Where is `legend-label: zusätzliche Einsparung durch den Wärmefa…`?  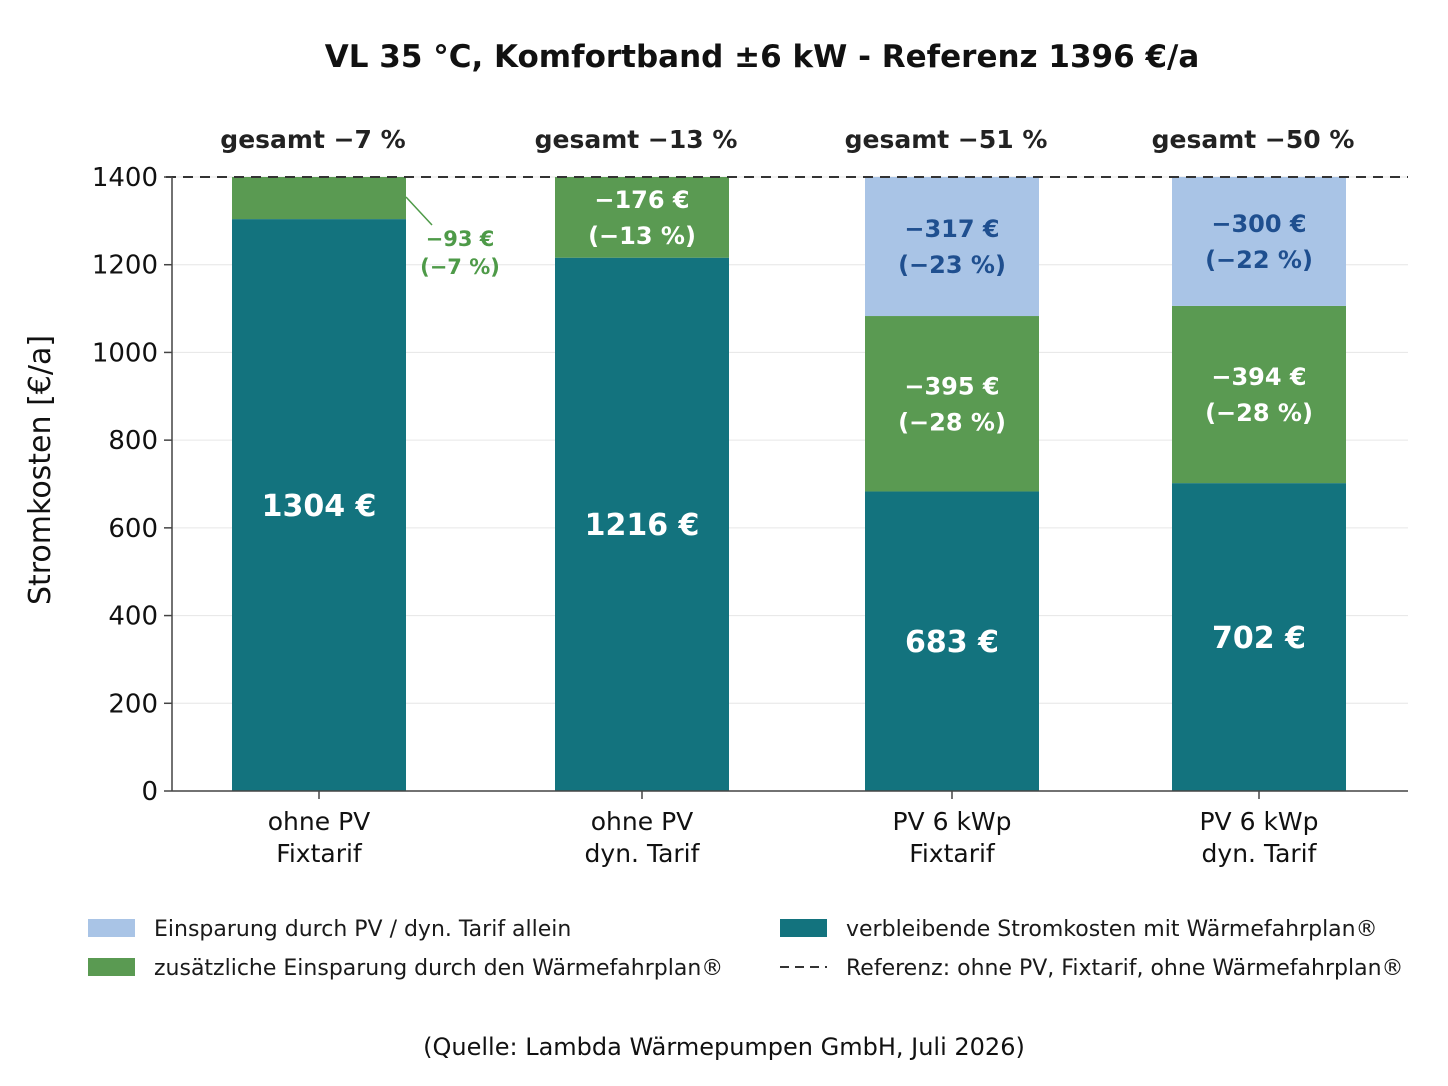
legend-label: zusätzliche Einsparung durch den Wärmefa… is located at coordinates (438, 968).